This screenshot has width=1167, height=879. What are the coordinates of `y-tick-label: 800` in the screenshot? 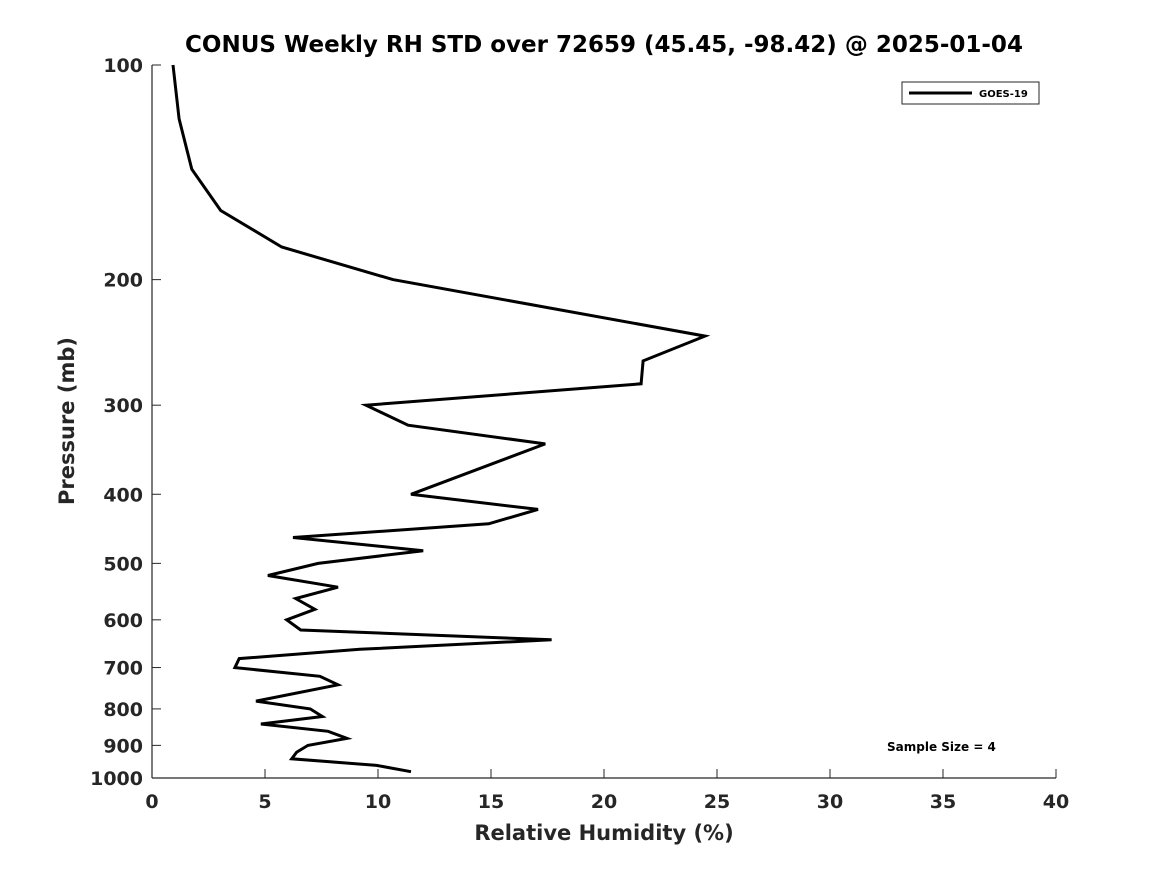 It's located at (123, 710).